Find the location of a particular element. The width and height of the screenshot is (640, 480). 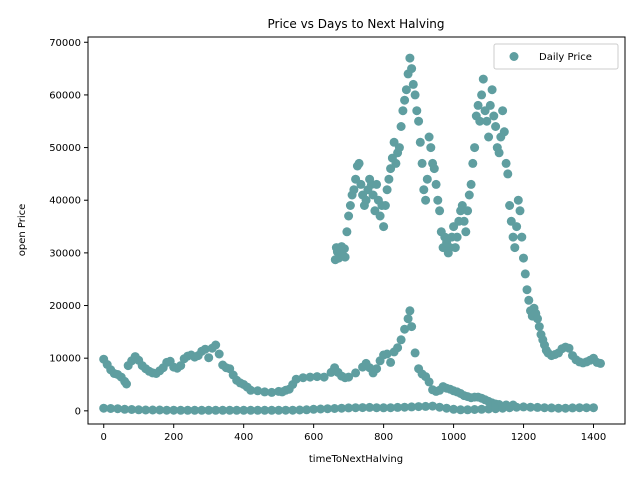

legend-box is located at coordinates (556, 56).